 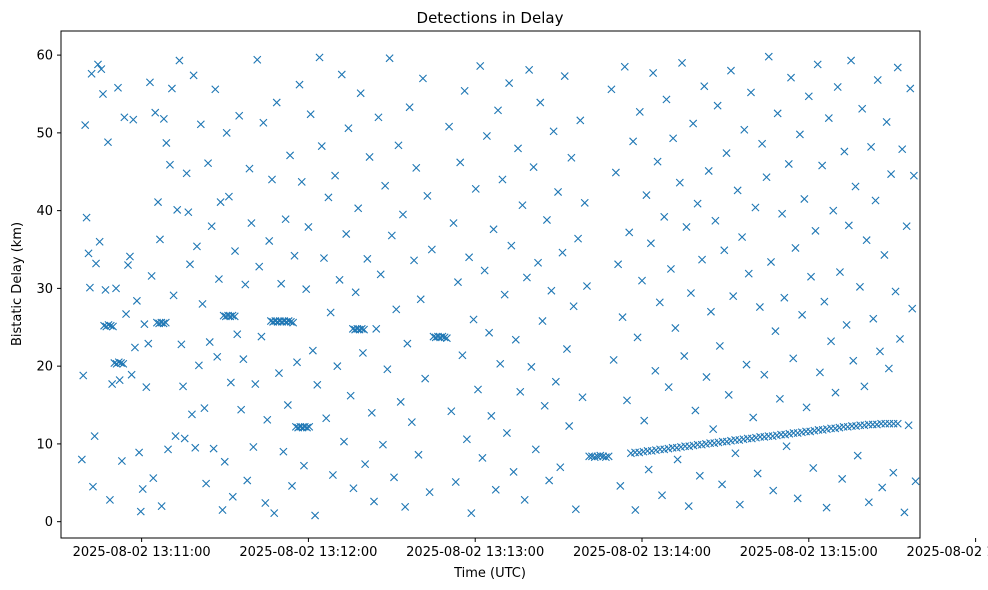 I want to click on y-axis-label: Bistatic Delay (km), so click(x=17, y=284).